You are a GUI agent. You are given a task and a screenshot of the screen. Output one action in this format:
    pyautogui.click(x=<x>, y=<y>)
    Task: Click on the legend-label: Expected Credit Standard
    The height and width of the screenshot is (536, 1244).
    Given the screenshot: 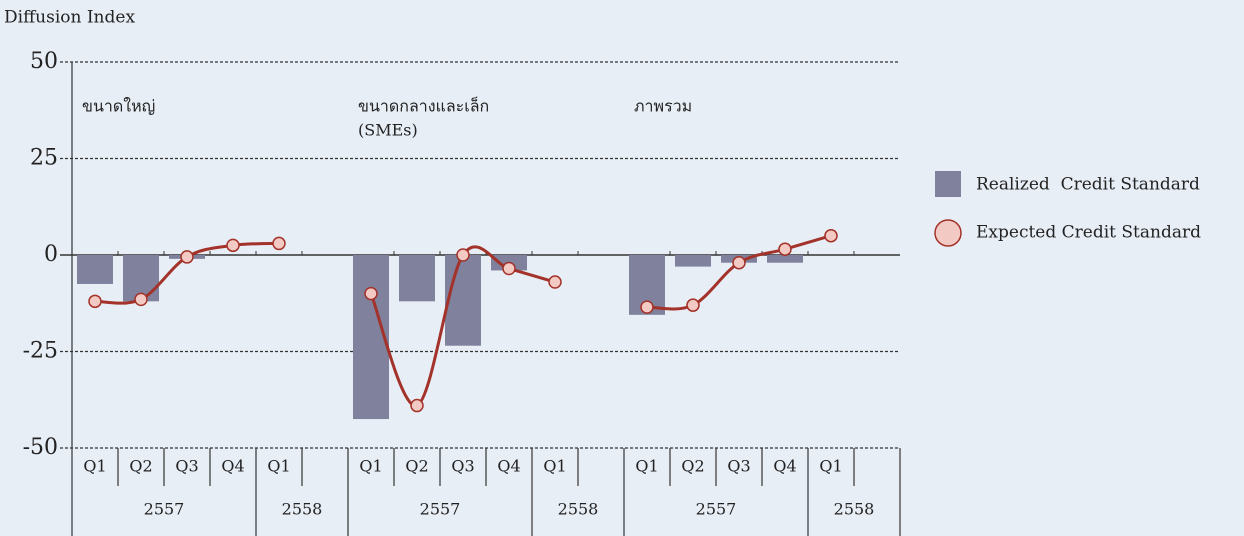 What is the action you would take?
    pyautogui.click(x=1088, y=233)
    